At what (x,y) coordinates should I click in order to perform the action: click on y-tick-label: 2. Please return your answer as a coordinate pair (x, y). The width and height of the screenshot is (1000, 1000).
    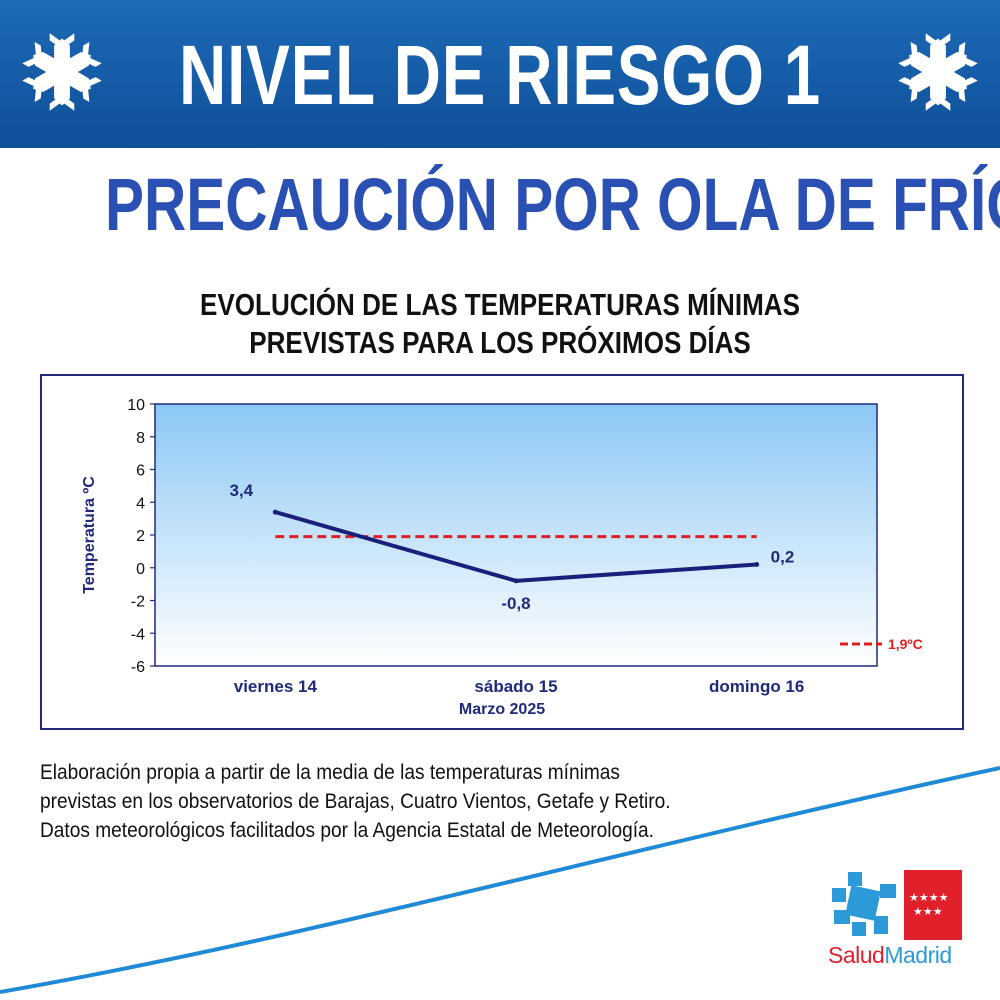
    Looking at the image, I should click on (140, 536).